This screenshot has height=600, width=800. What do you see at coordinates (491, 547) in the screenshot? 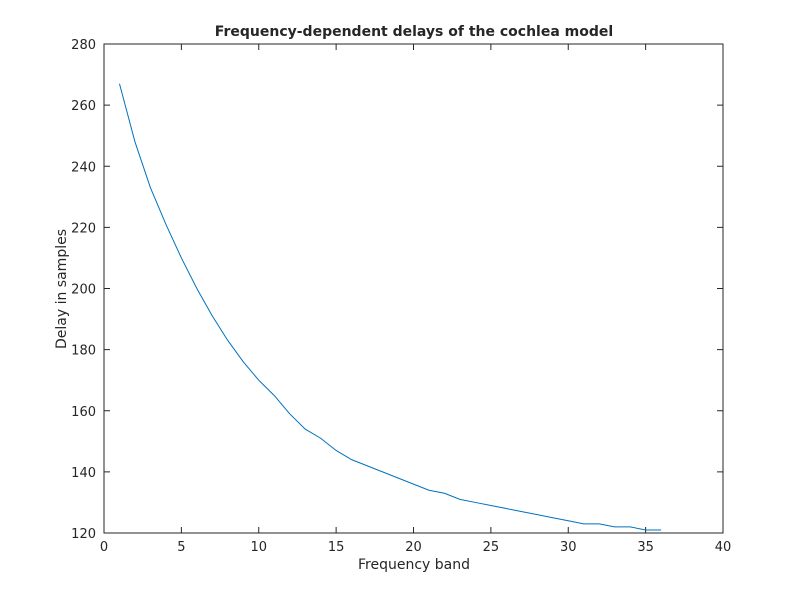
I see `x-tick-label: 25` at bounding box center [491, 547].